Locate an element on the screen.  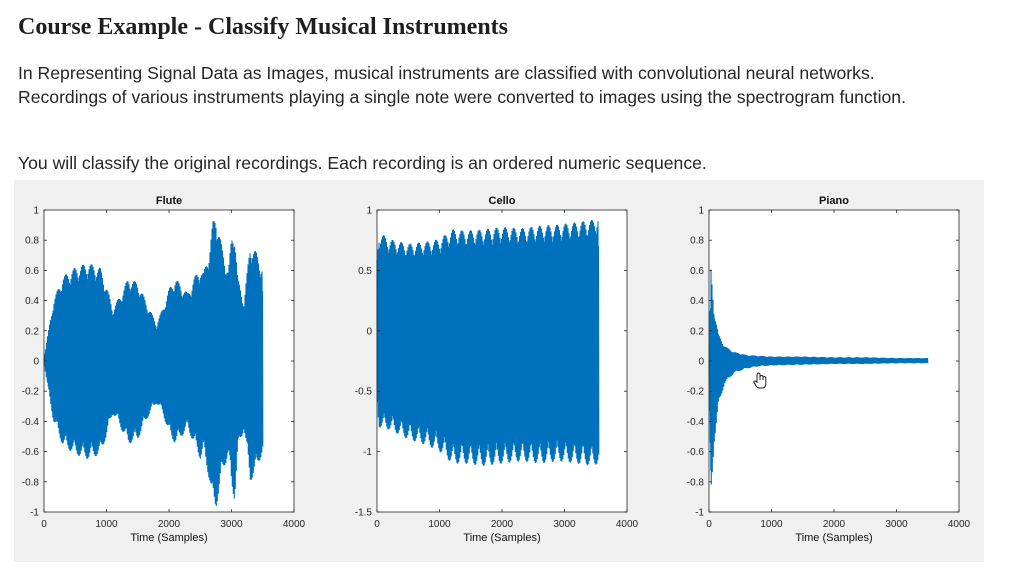
flute-xtick-label: 1000 is located at coordinates (106, 524).